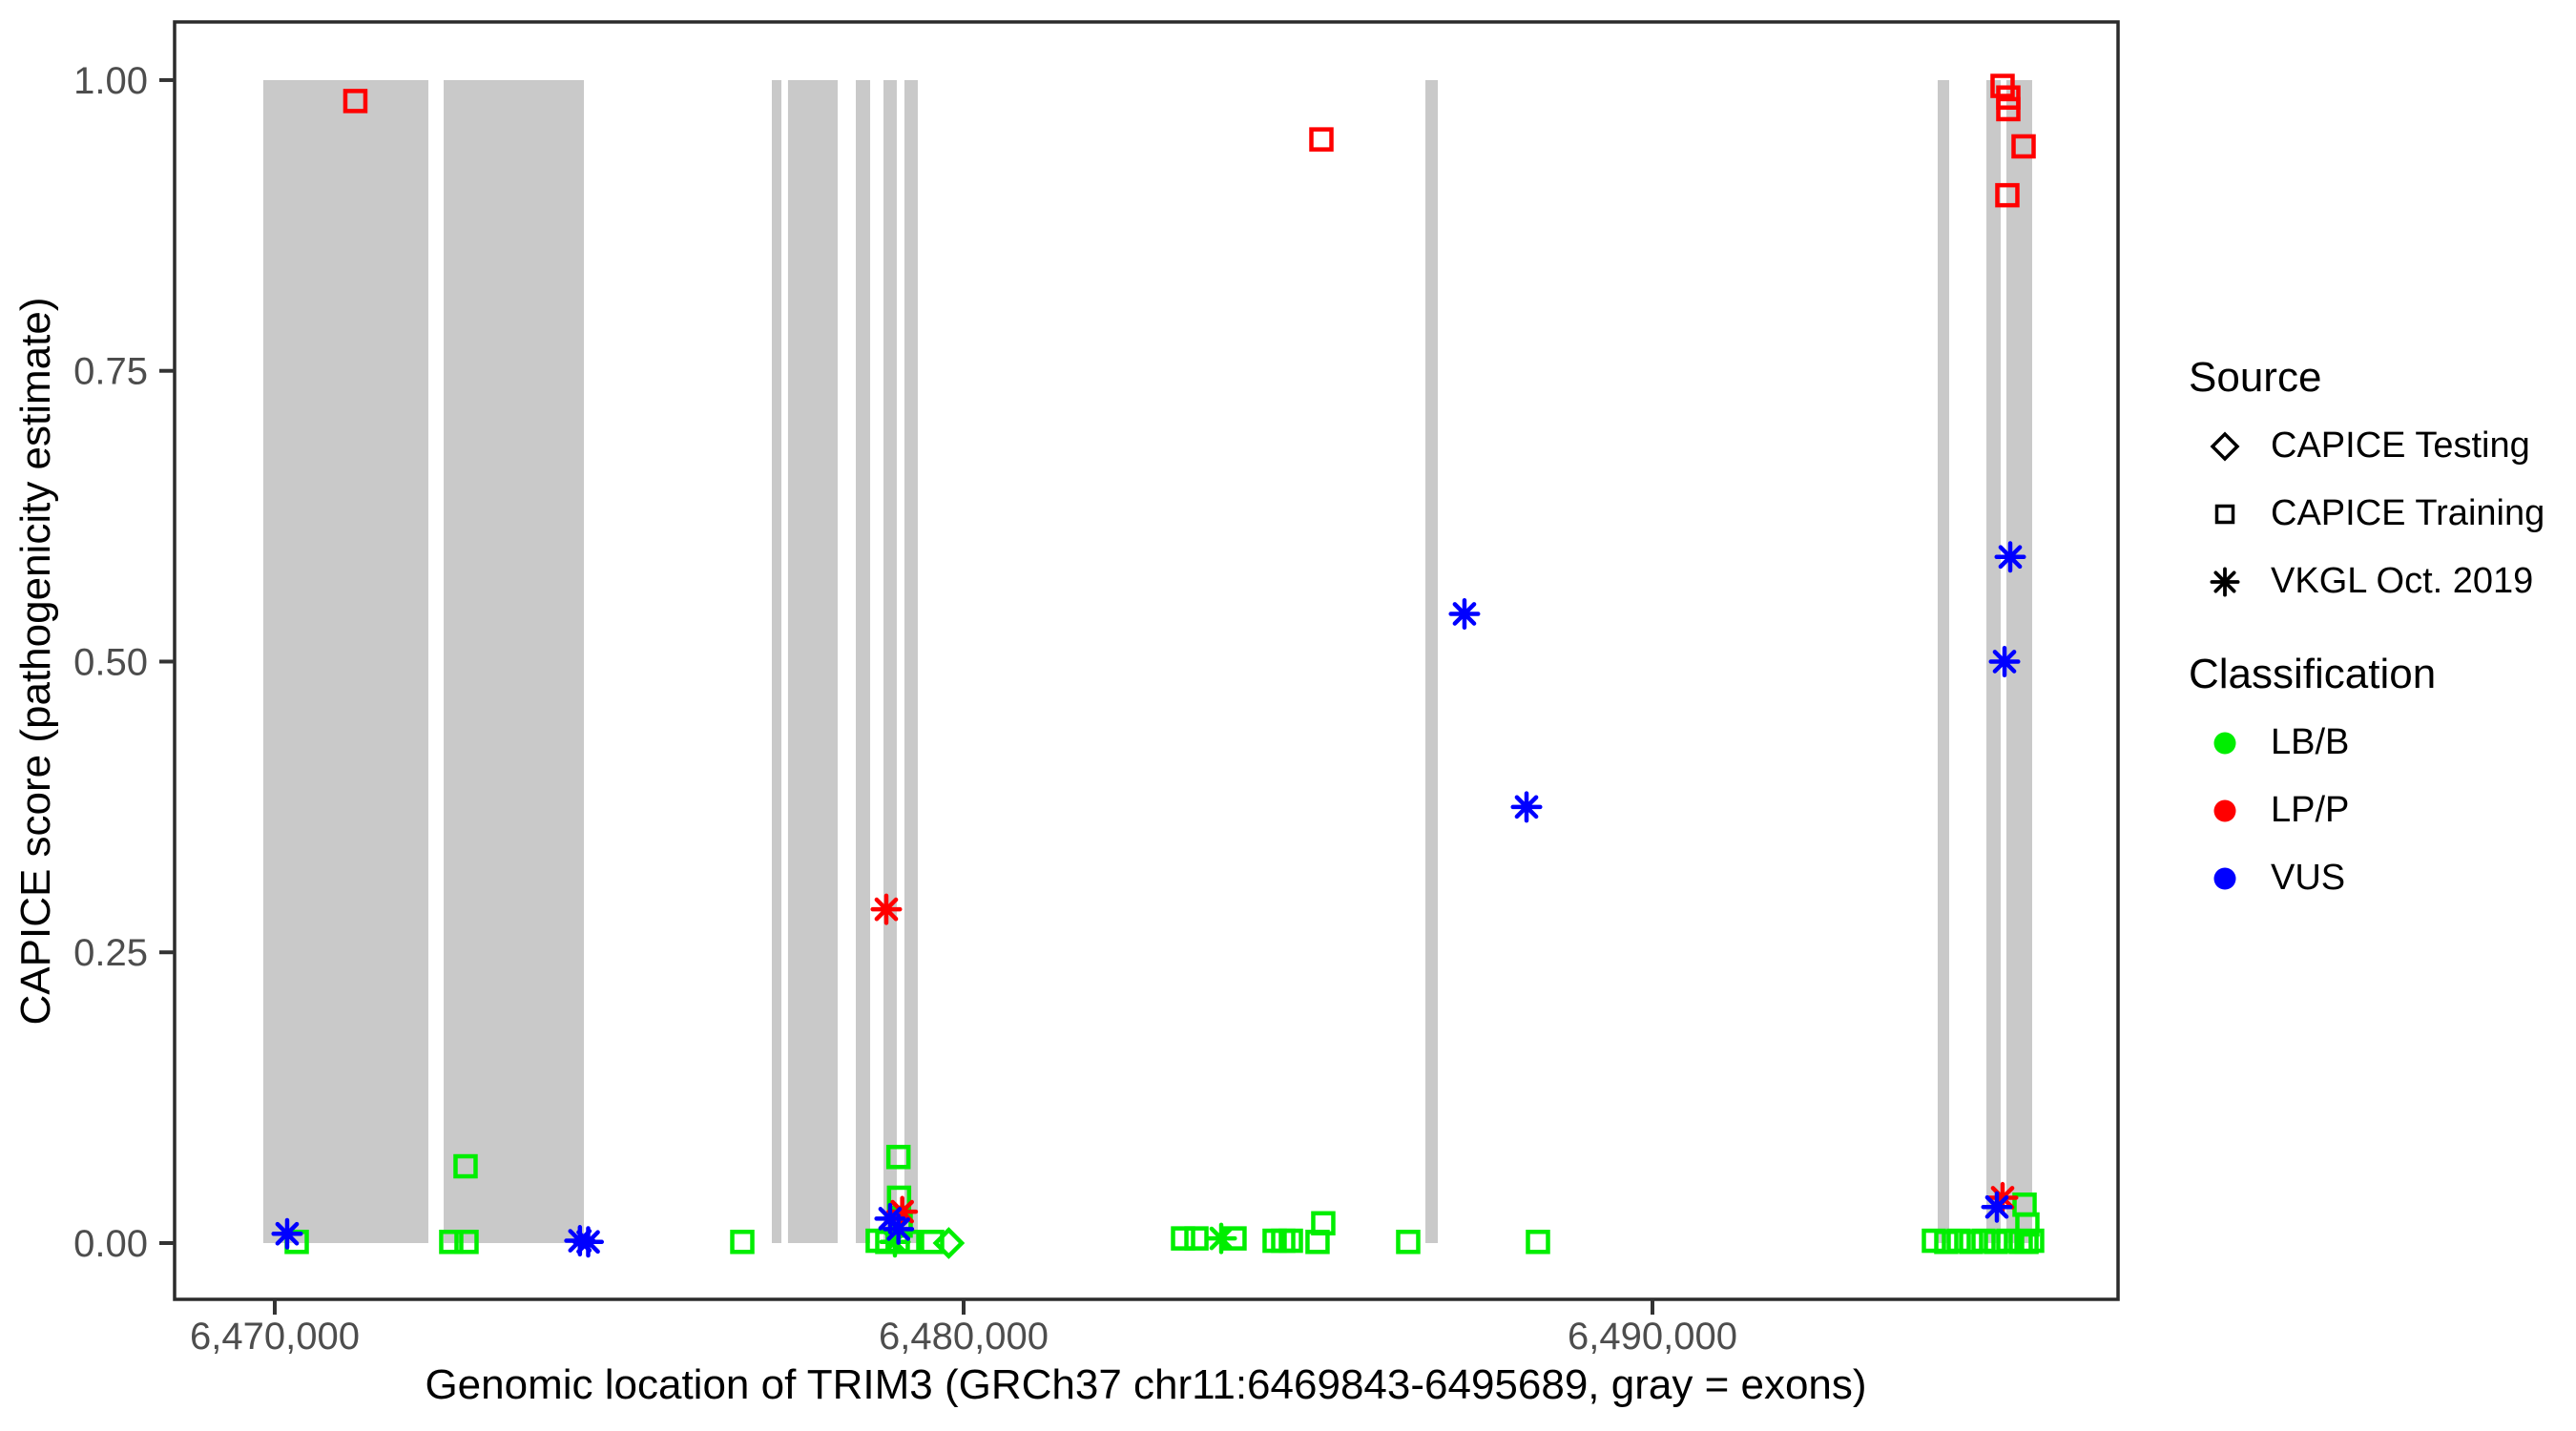  I want to click on legend-item: LP/P, so click(2379, 810).